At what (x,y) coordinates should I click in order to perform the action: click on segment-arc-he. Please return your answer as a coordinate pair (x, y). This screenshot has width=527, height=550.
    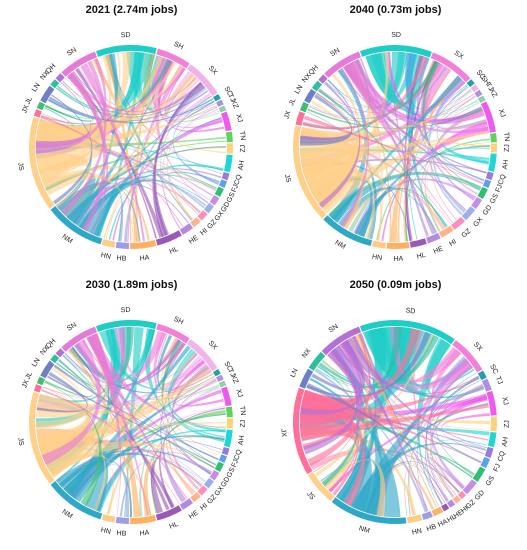
    Looking at the image, I should click on (186, 229).